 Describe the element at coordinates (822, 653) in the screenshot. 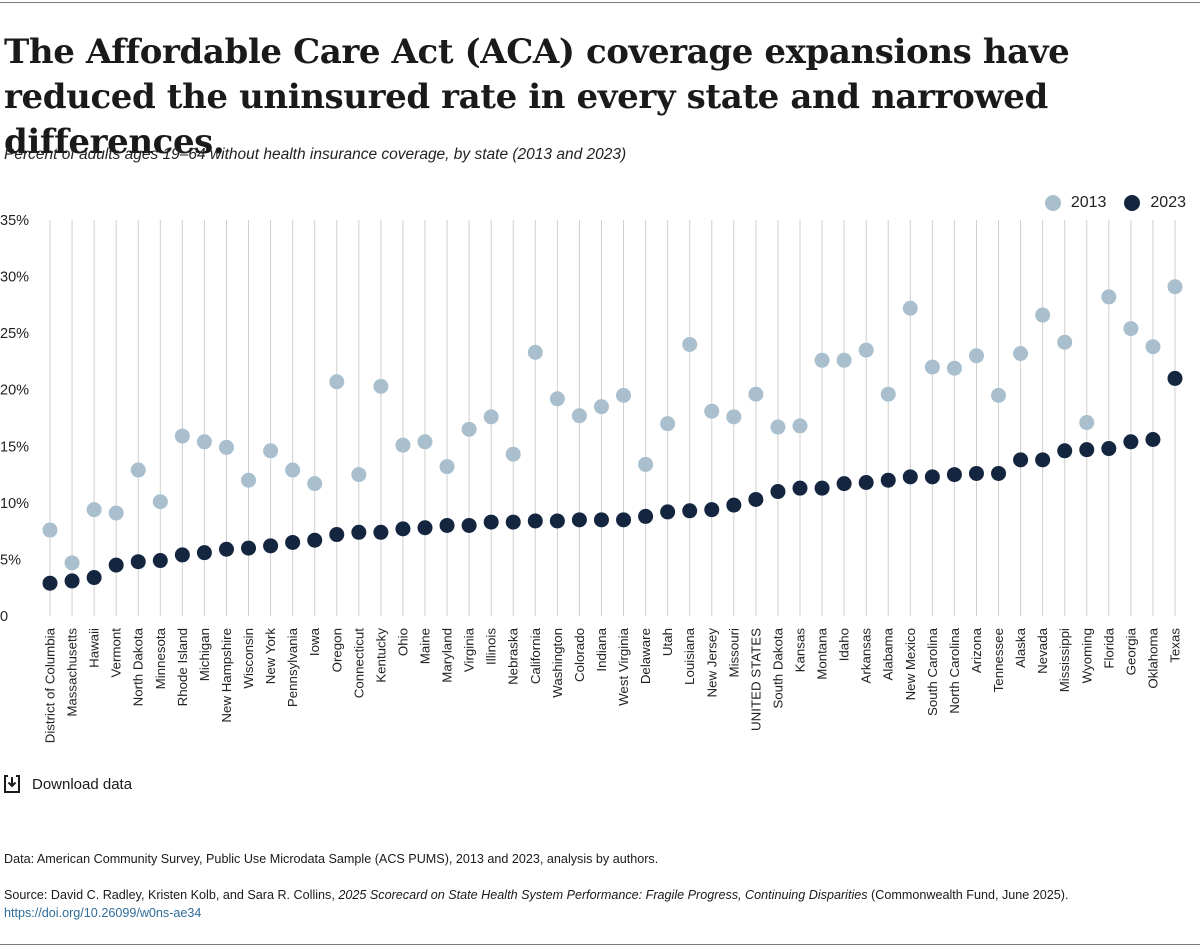

I see `x-tick-label: Montana` at that location.